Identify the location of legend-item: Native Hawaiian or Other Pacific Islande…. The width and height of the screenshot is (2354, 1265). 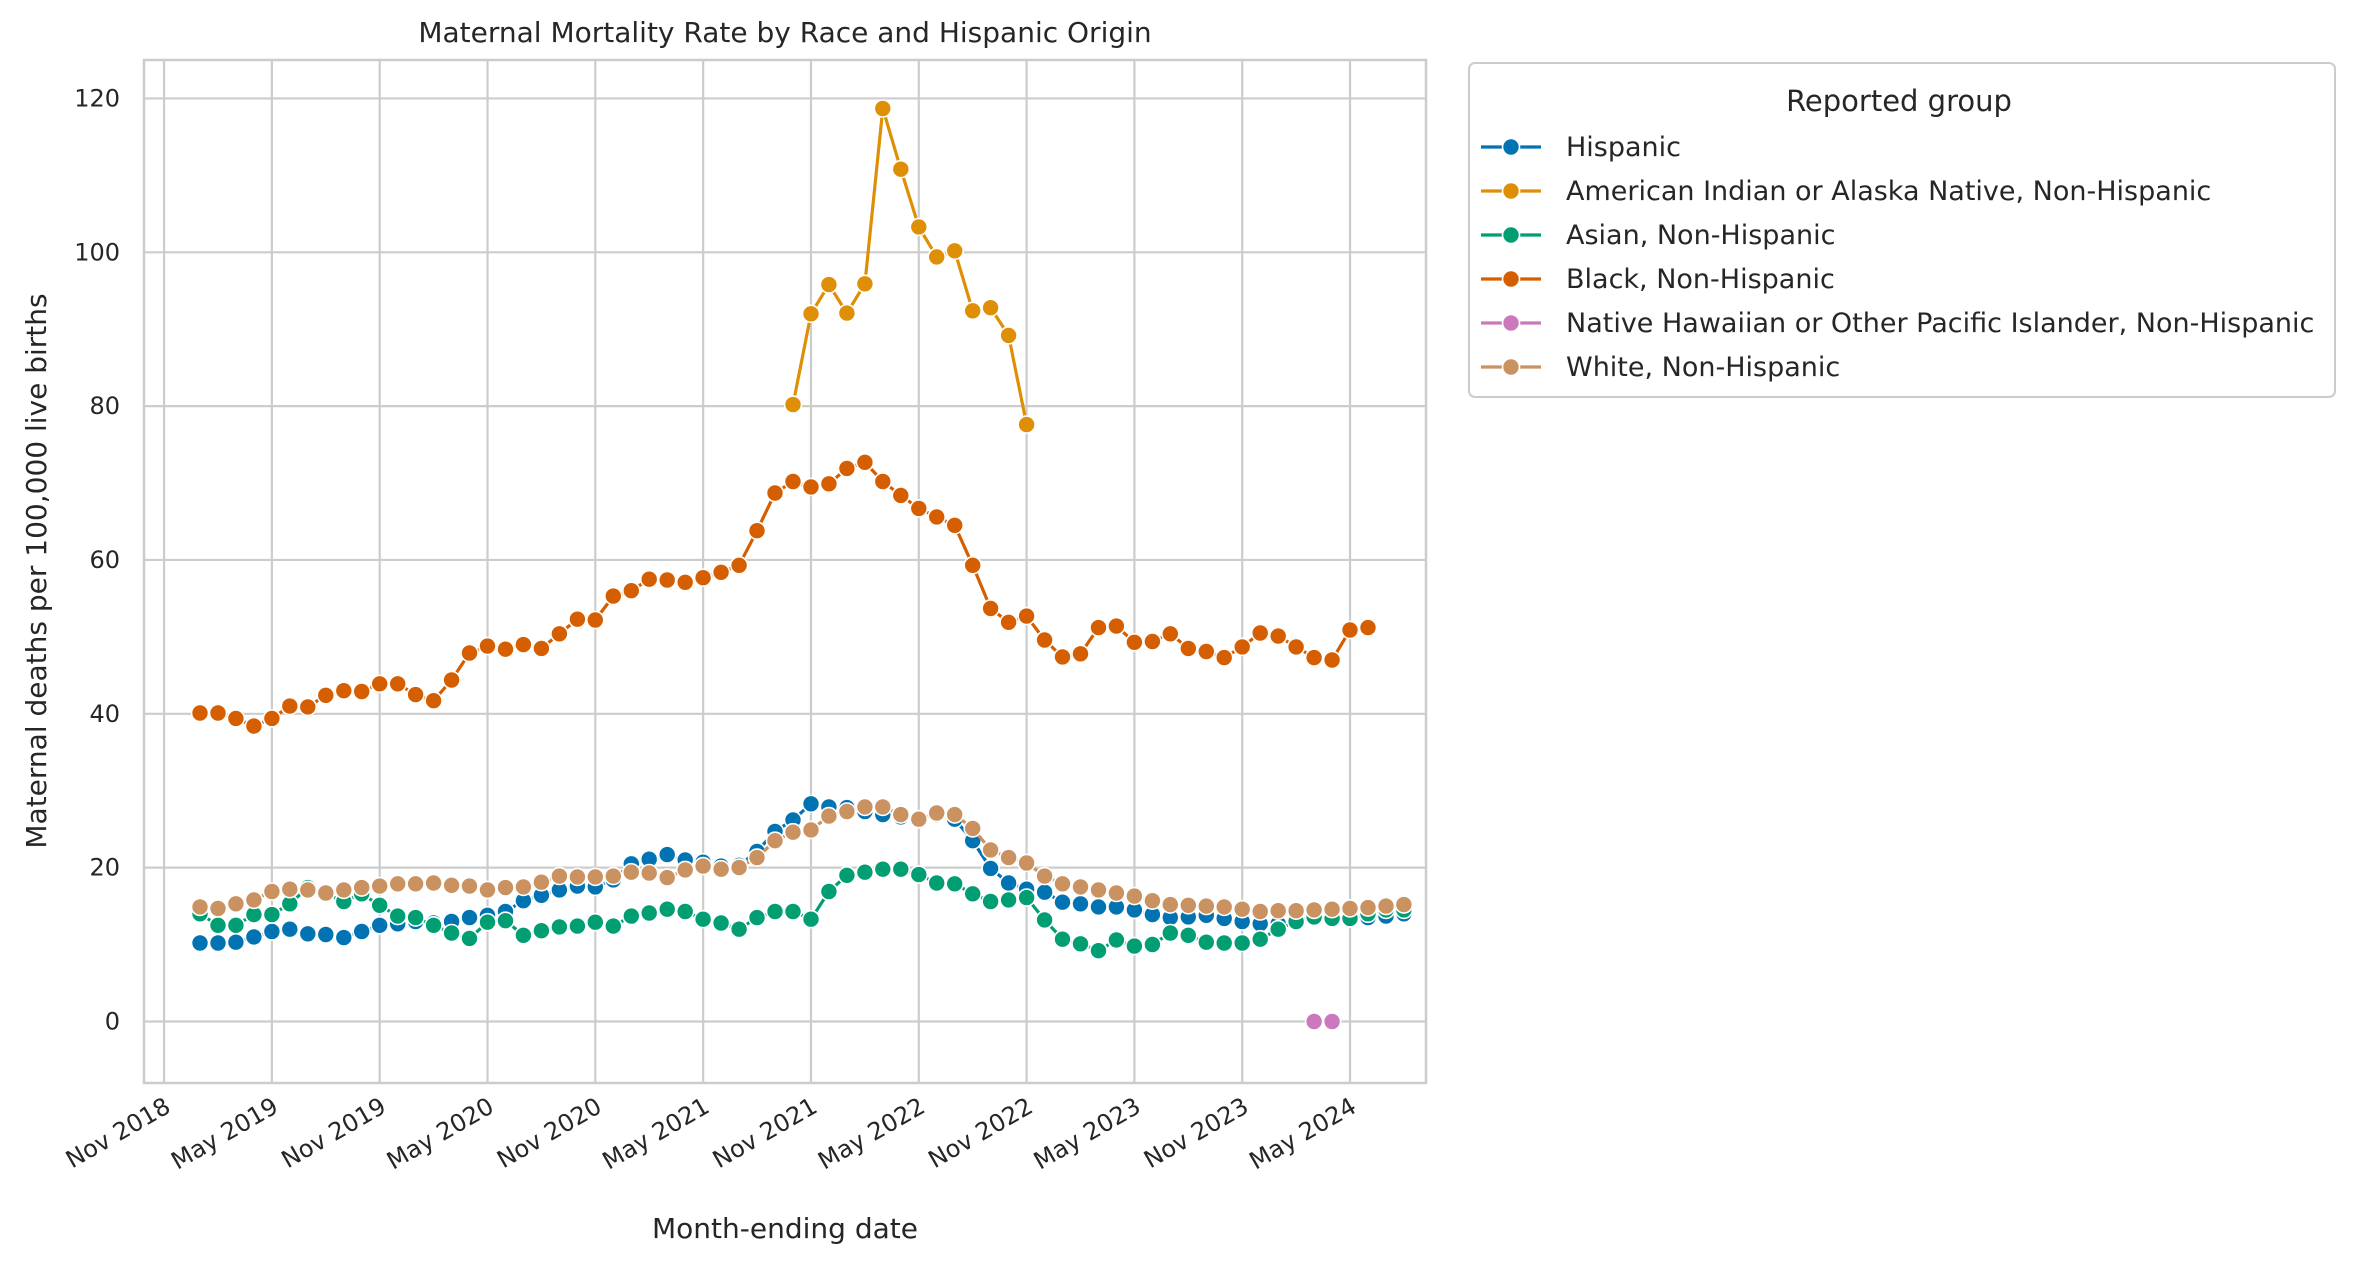
(1897, 323).